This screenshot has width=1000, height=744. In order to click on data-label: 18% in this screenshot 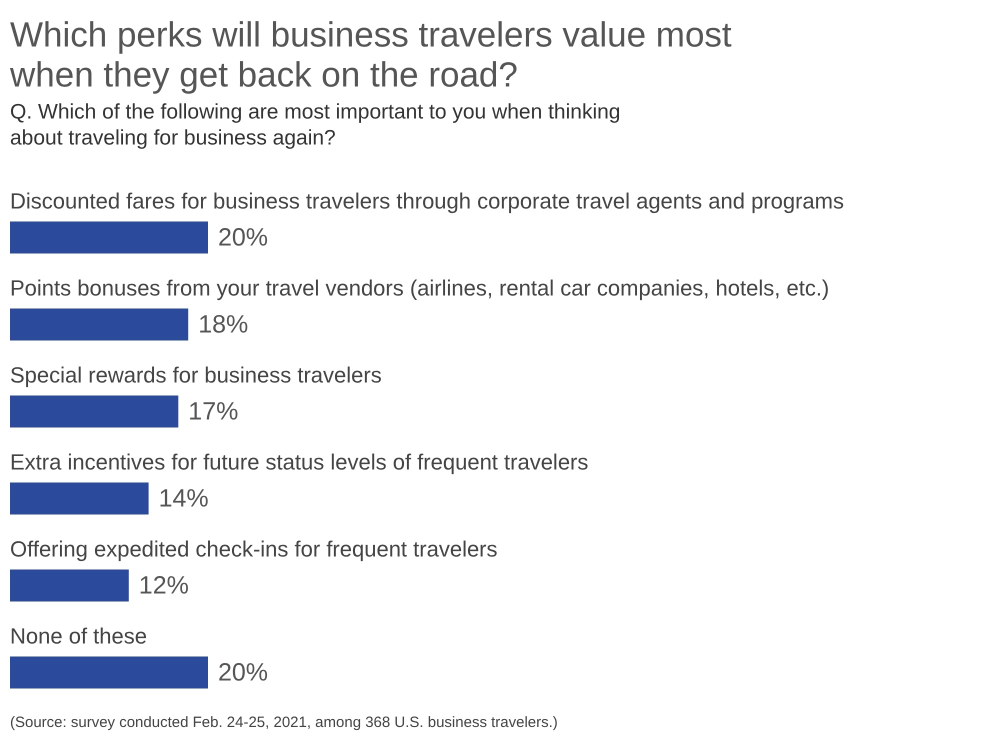, I will do `click(223, 324)`.